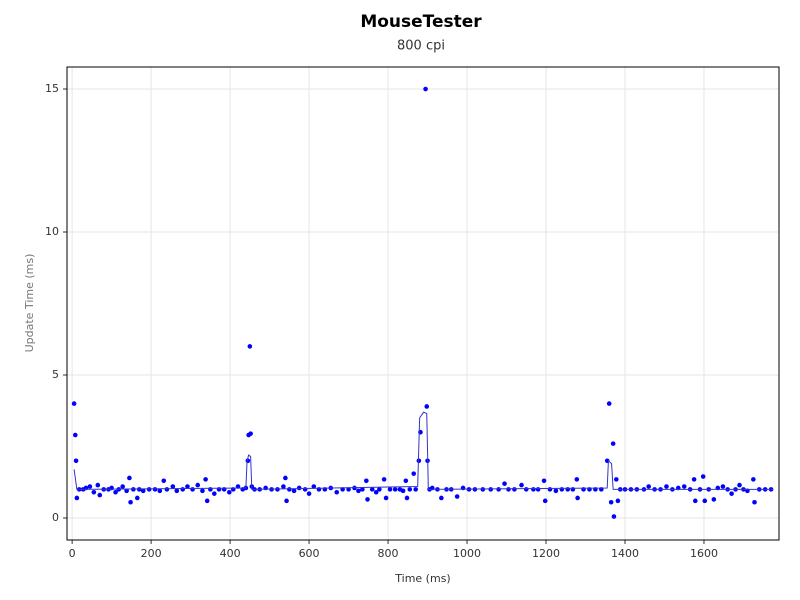  Describe the element at coordinates (55, 374) in the screenshot. I see `y-tick-label: 5` at that location.